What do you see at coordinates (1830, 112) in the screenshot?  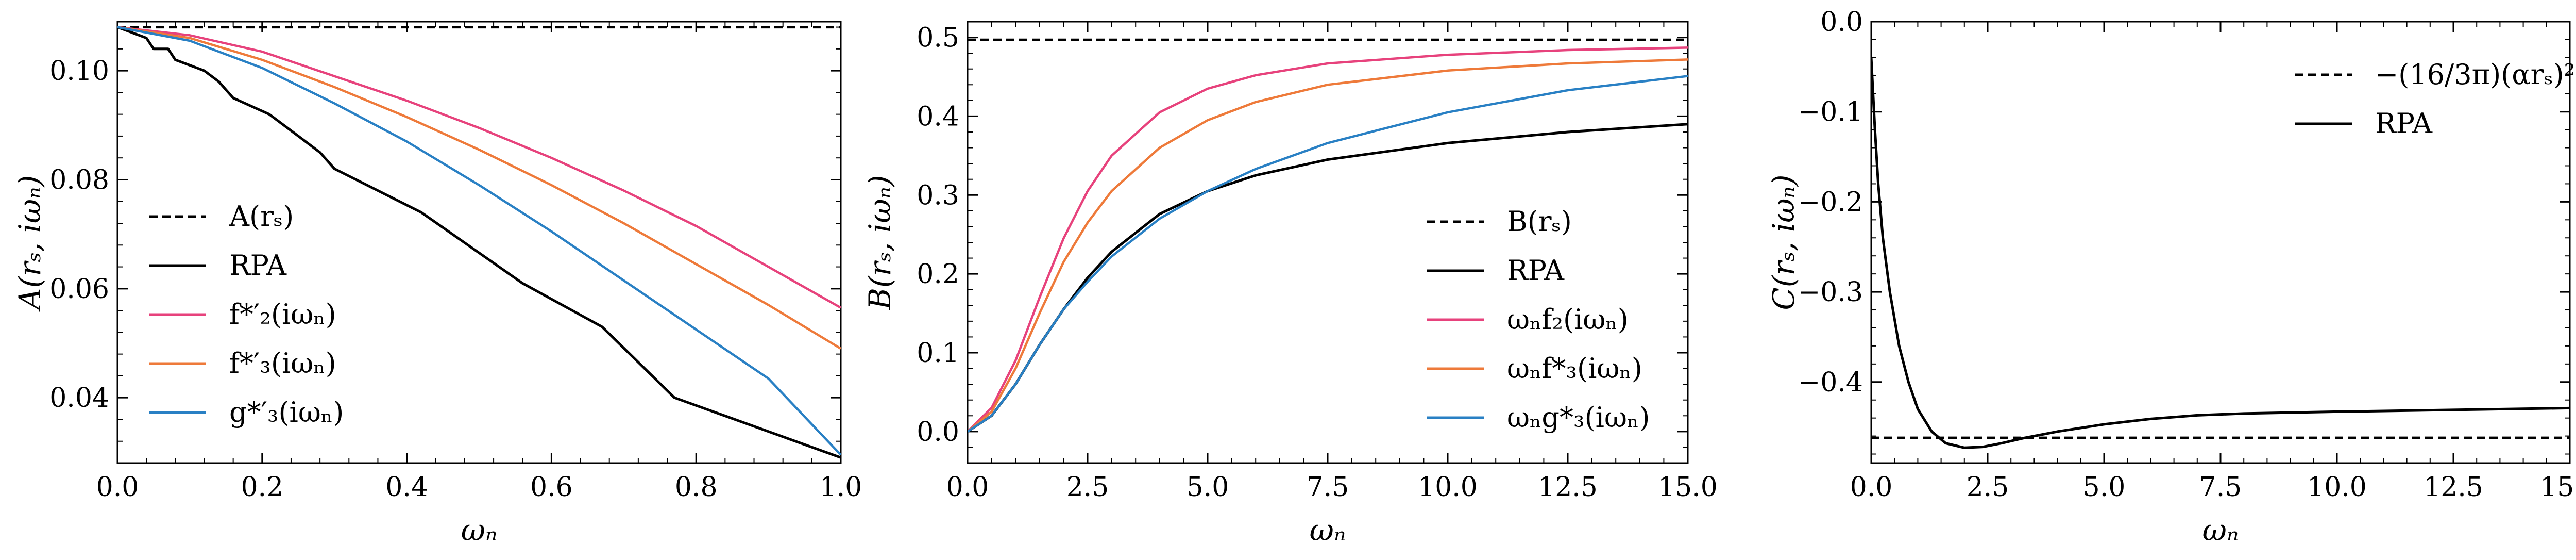 I see `y-tick-label: −0.1` at bounding box center [1830, 112].